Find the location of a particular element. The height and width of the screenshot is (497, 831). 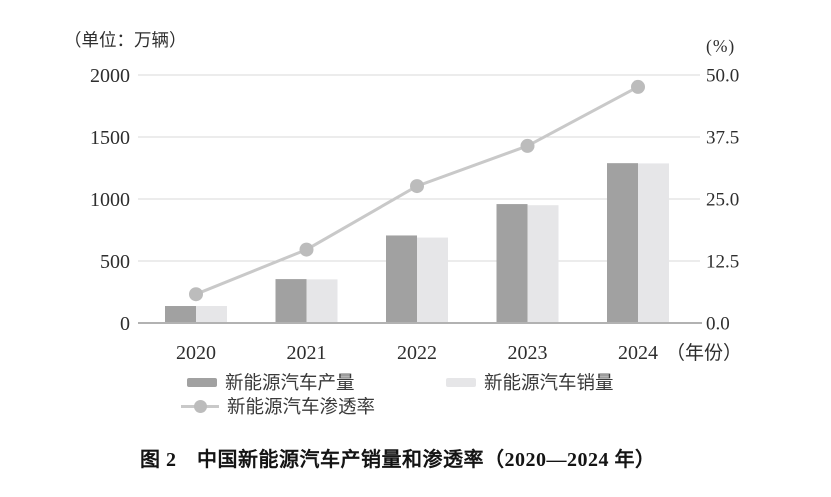

sales-legend-label: 新能源汽车销量 is located at coordinates (549, 384).